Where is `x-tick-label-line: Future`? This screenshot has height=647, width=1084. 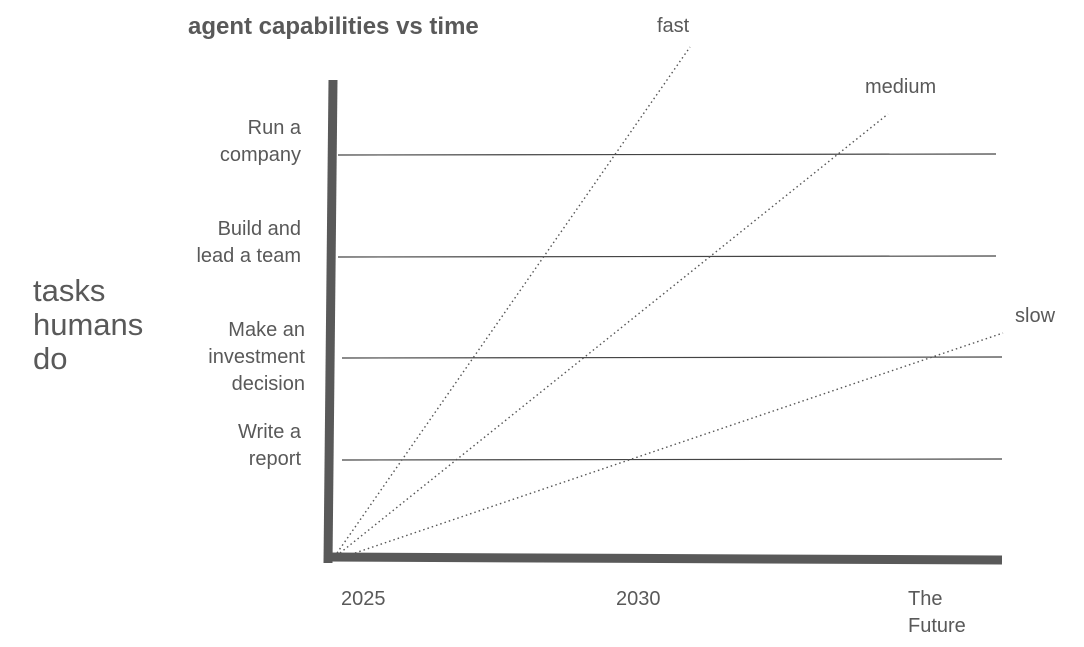
x-tick-label-line: Future is located at coordinates (937, 626).